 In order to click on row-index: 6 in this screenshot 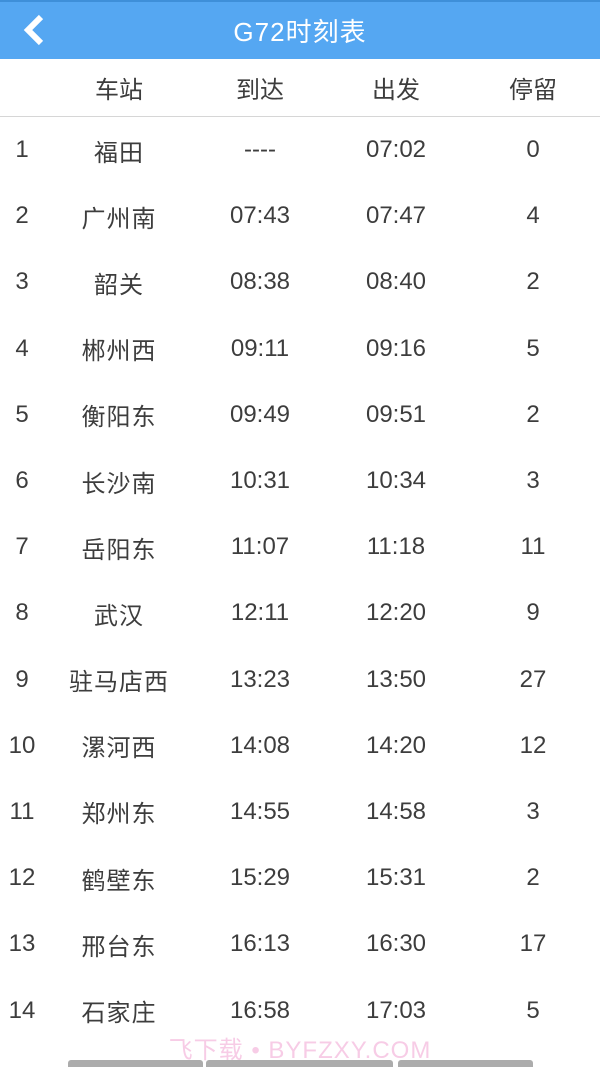, I will do `click(22, 481)`.